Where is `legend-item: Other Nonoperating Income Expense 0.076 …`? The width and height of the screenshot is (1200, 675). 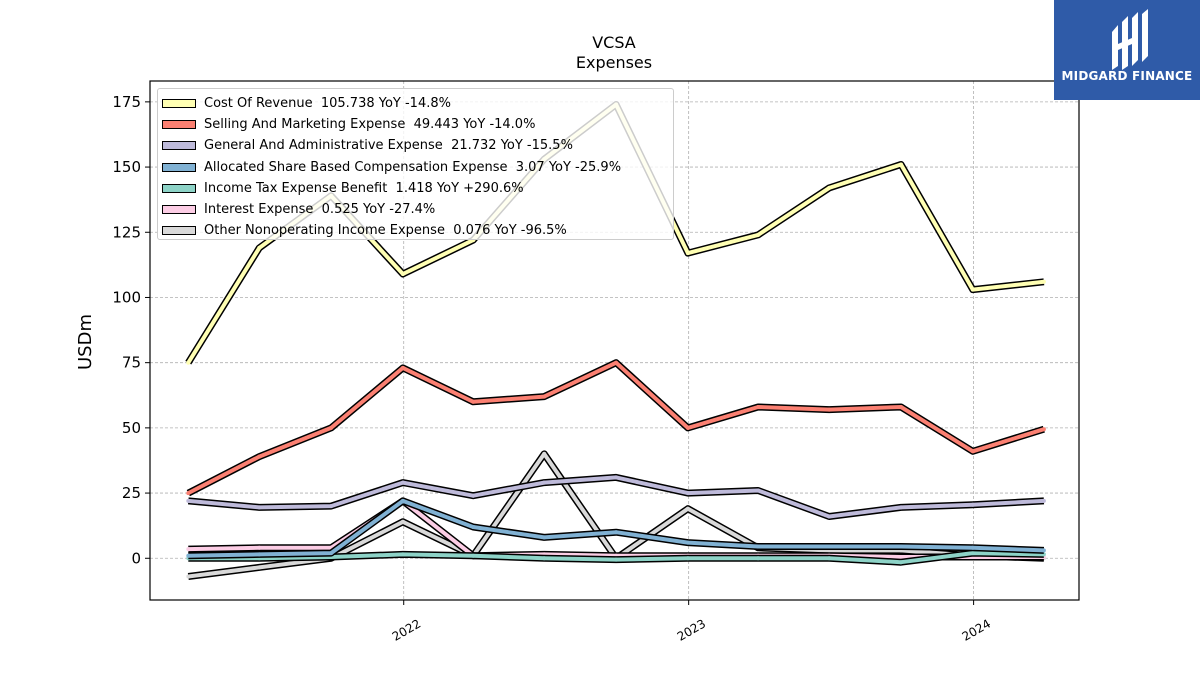
legend-item: Other Nonoperating Income Expense 0.076 … is located at coordinates (417, 230).